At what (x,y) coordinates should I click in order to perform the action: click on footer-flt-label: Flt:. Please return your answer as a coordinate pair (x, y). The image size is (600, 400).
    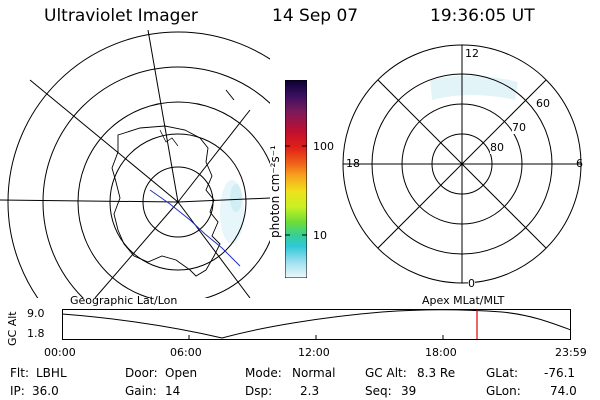
    Looking at the image, I should click on (19, 373).